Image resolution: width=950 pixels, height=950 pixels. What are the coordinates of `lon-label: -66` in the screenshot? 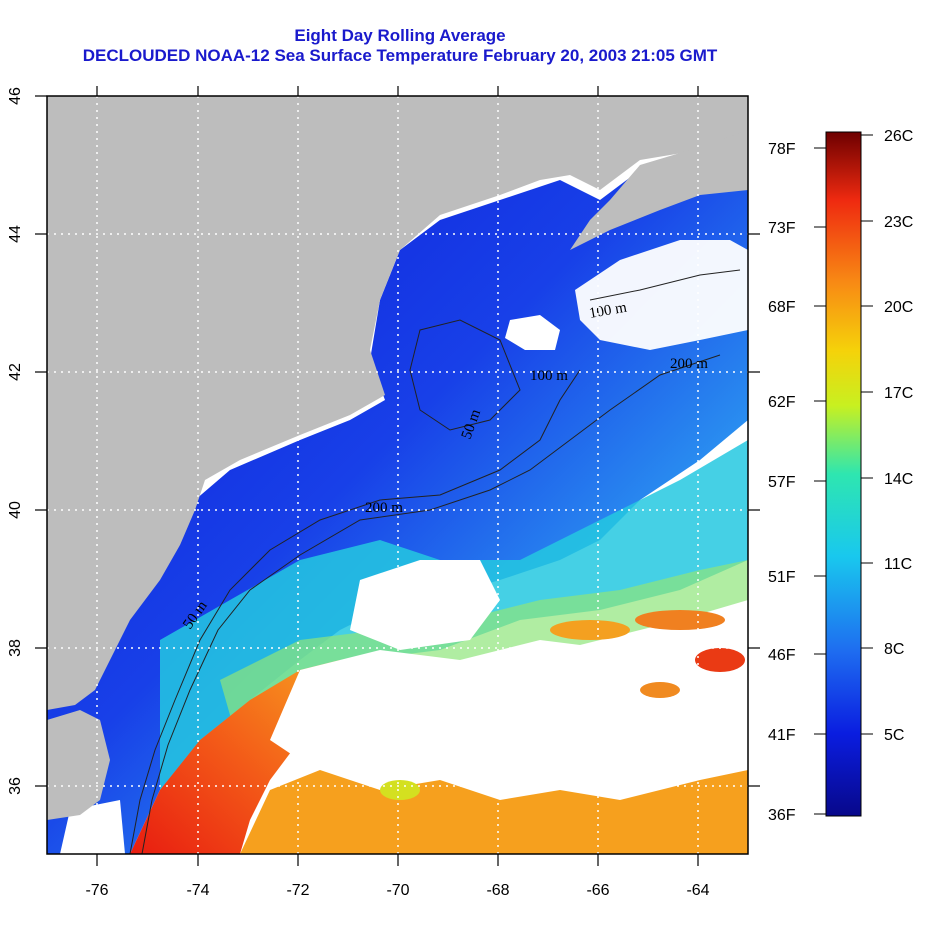 It's located at (597, 890).